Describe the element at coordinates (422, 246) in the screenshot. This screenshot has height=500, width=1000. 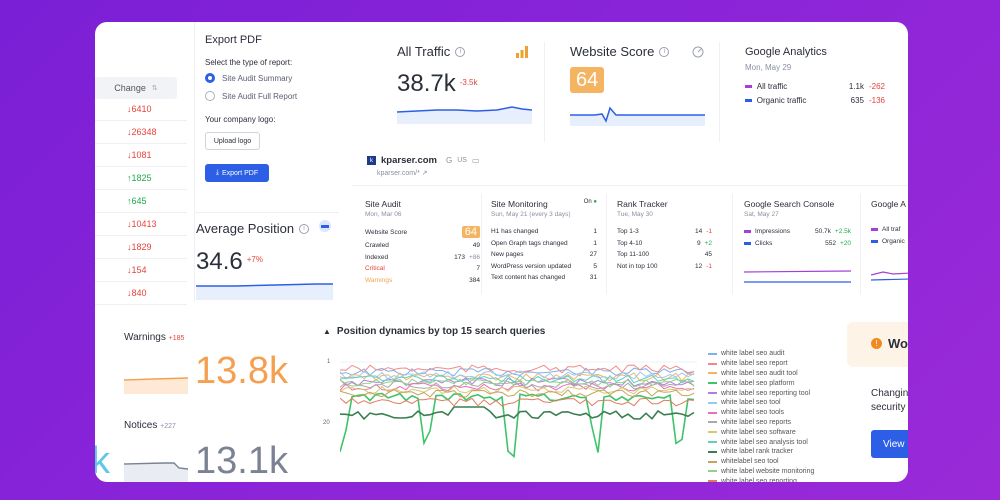
I see `metric-row: Crawled 49` at that location.